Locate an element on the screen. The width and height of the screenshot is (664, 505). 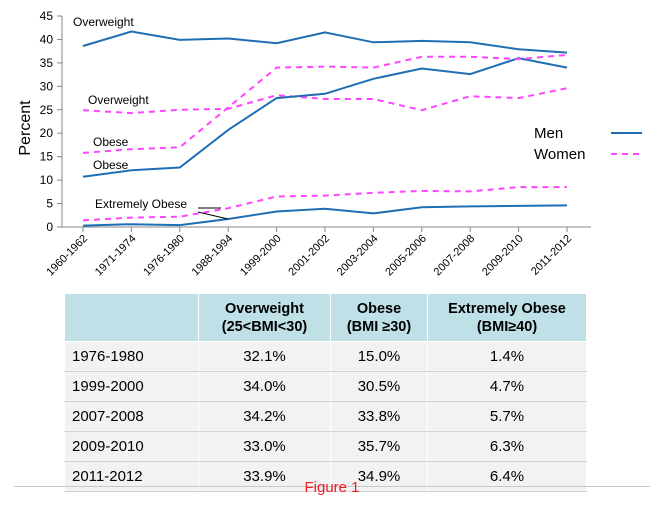
x-tick-label: 1976-1980 is located at coordinates (164, 256).